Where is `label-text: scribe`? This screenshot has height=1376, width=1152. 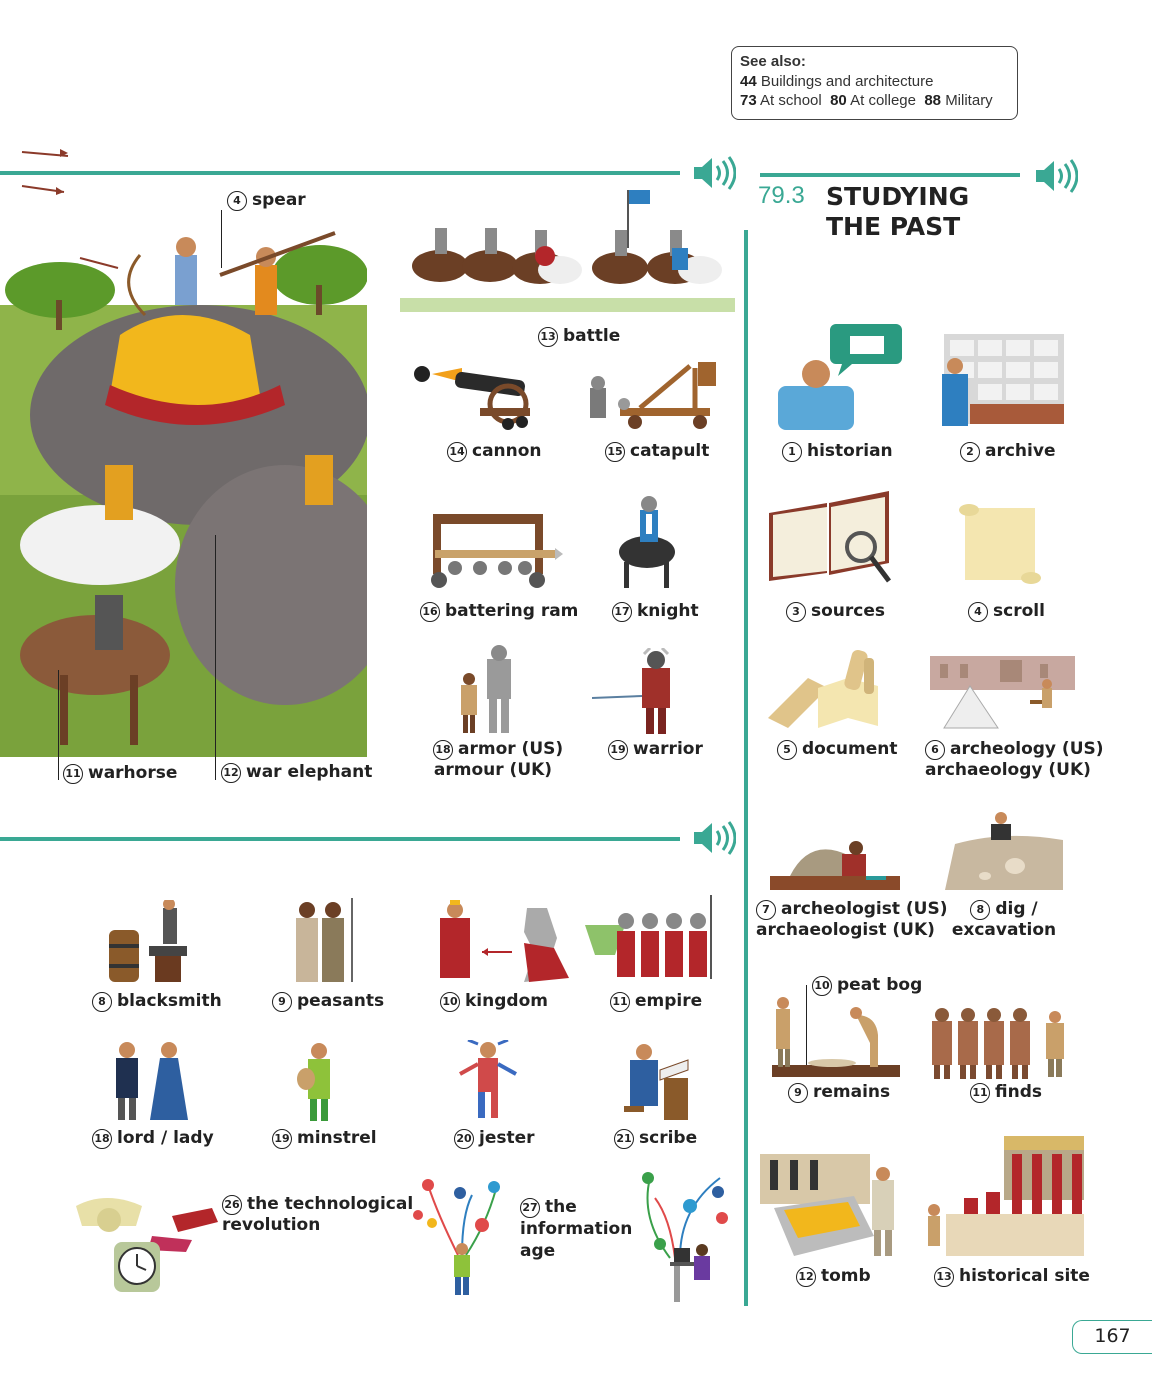 label-text: scribe is located at coordinates (668, 1138).